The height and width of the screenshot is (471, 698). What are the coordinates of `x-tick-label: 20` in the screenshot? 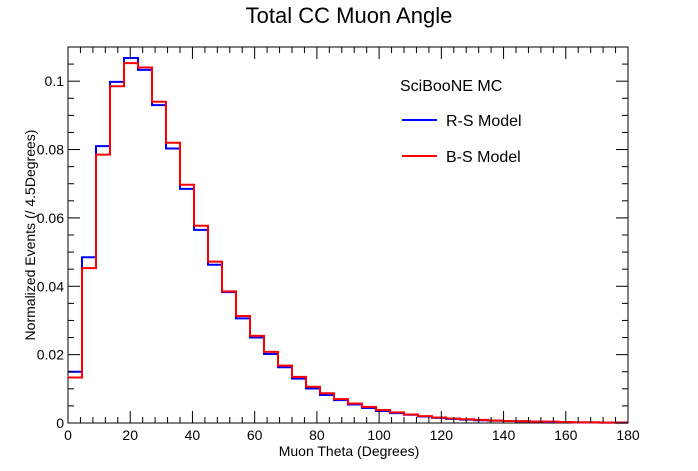 It's located at (130, 435).